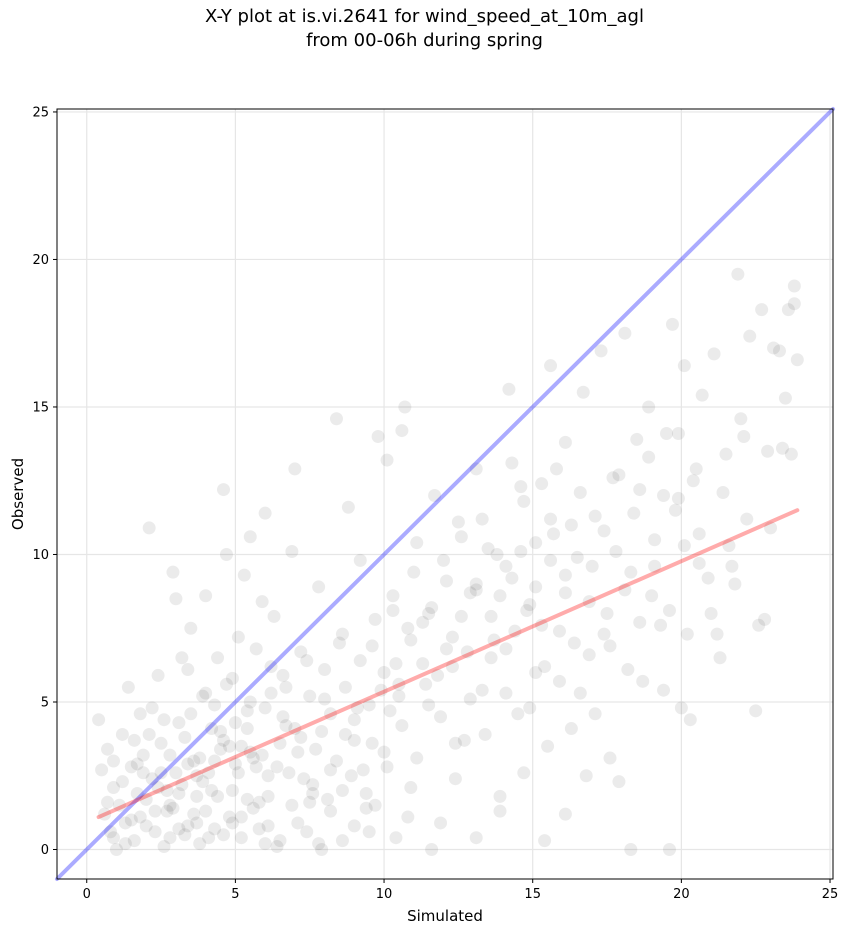 This screenshot has height=934, width=849. I want to click on x-axis-label: Simulated, so click(445, 916).